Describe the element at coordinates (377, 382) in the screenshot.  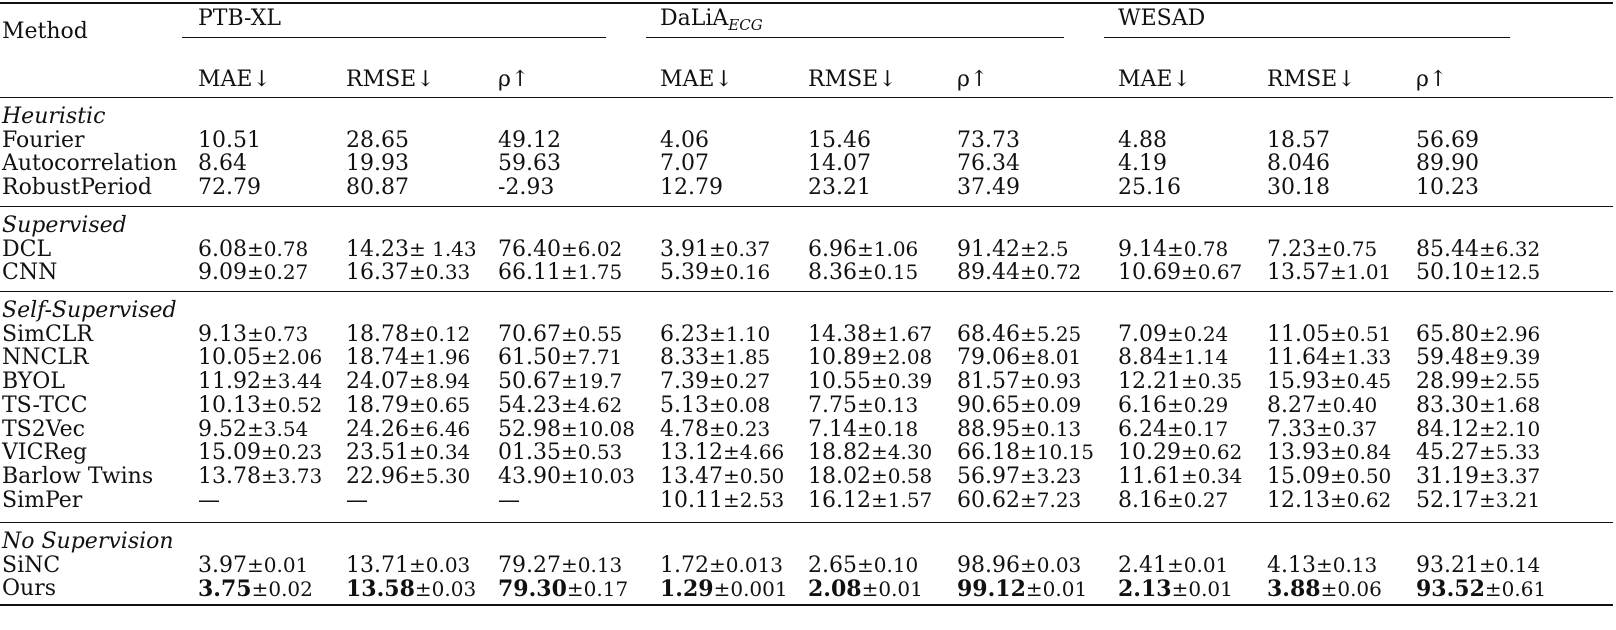
I see `cell-value: 24.07` at that location.